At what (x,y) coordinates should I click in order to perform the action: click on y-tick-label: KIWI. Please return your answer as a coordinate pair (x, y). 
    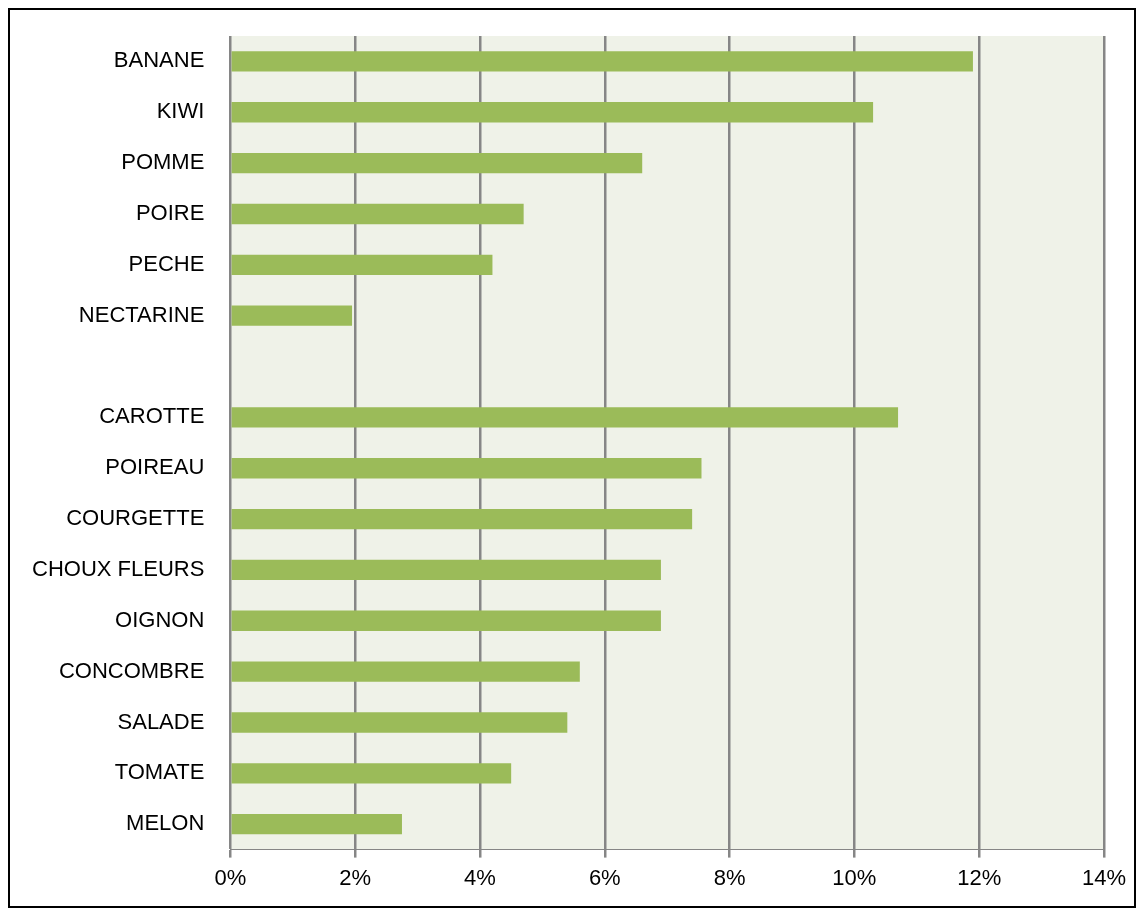
    Looking at the image, I should click on (180, 111).